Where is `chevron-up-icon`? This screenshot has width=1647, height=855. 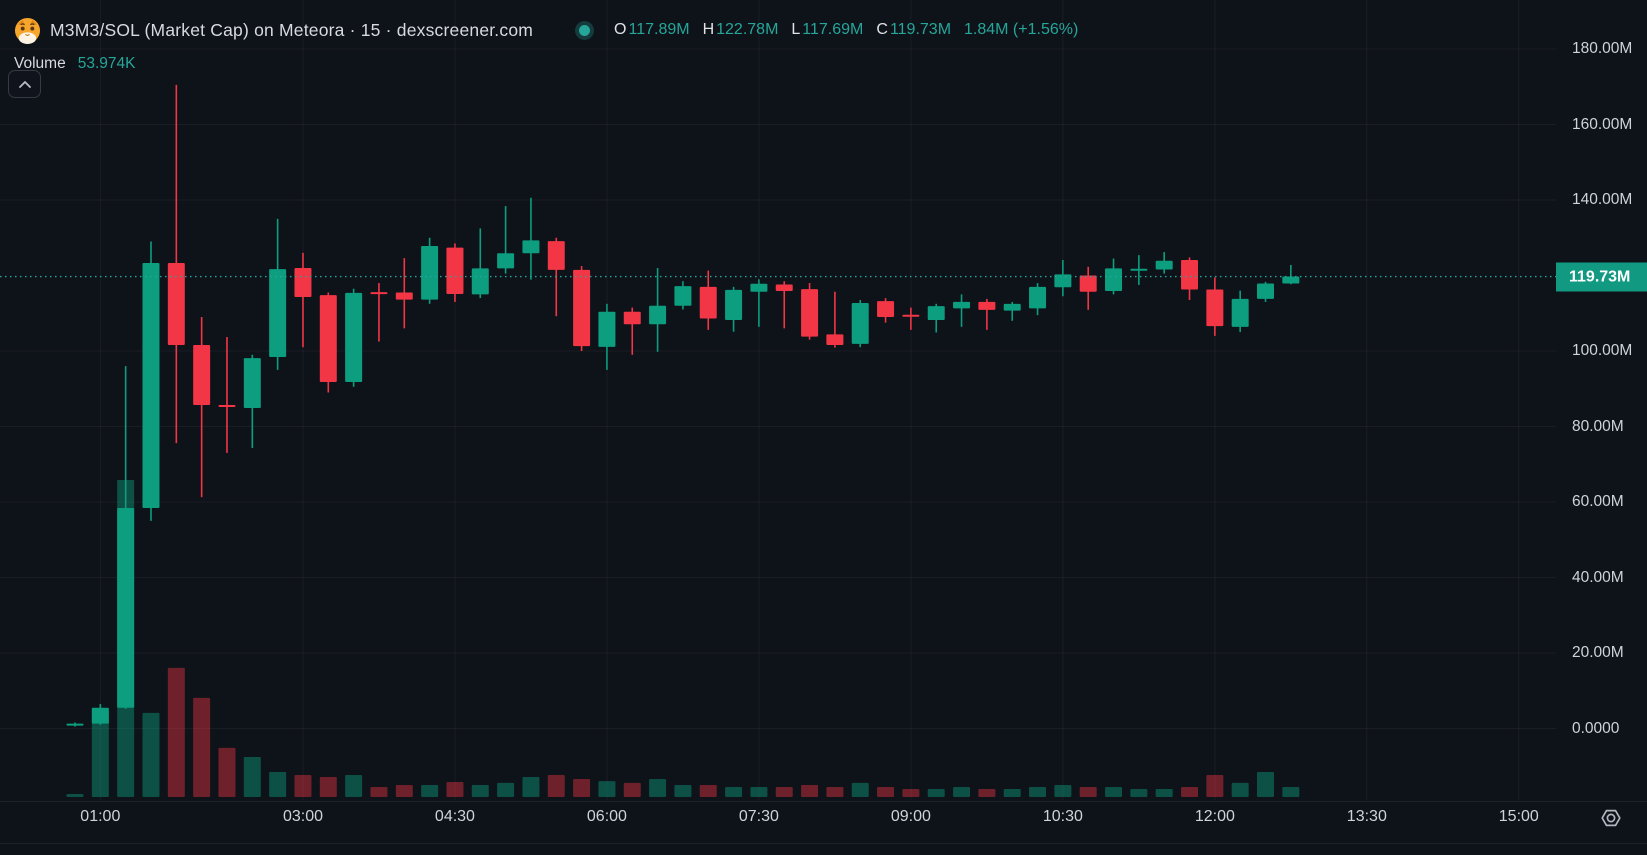 chevron-up-icon is located at coordinates (24, 84).